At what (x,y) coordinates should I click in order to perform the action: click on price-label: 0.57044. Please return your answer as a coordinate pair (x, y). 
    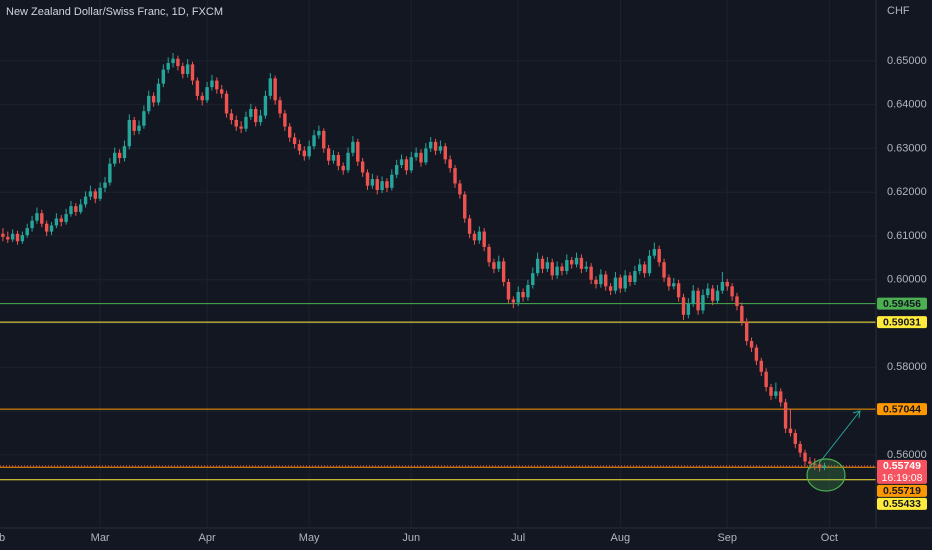
    Looking at the image, I should click on (902, 409).